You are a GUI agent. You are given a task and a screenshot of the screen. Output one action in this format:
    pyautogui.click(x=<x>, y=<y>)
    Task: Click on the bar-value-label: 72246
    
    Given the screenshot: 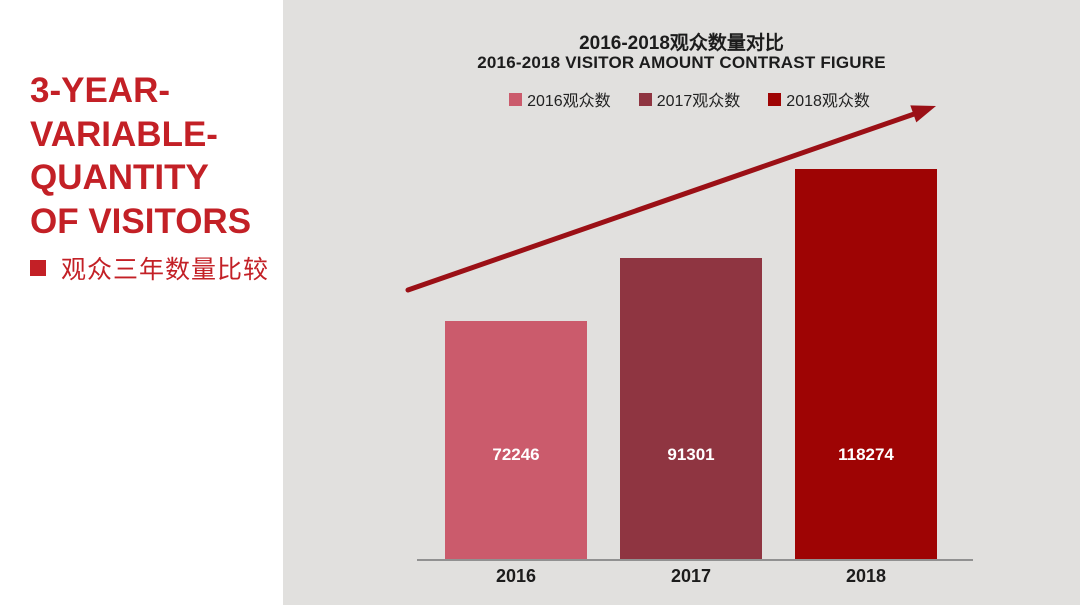 What is the action you would take?
    pyautogui.click(x=516, y=454)
    